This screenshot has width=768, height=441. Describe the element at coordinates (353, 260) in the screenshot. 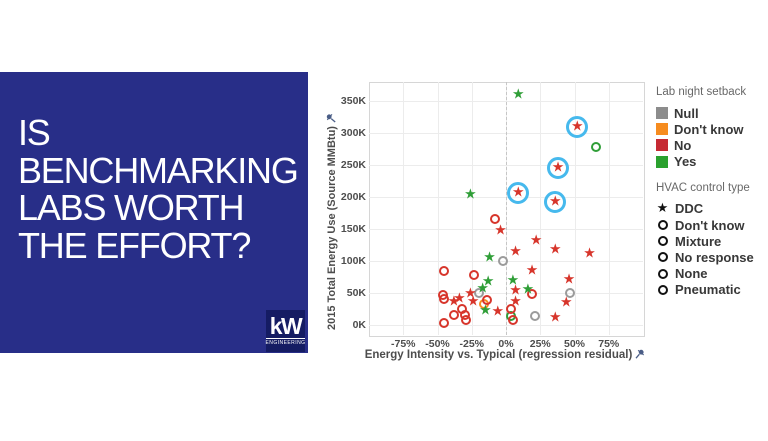

I see `y-tick-label: 100K` at that location.